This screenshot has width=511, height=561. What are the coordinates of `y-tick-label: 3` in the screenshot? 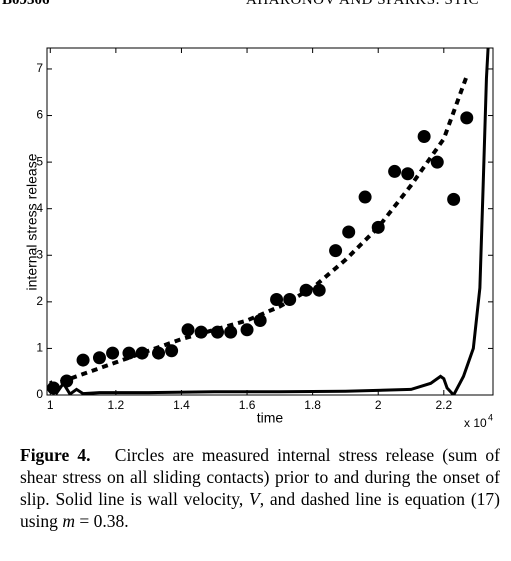 It's located at (39, 254).